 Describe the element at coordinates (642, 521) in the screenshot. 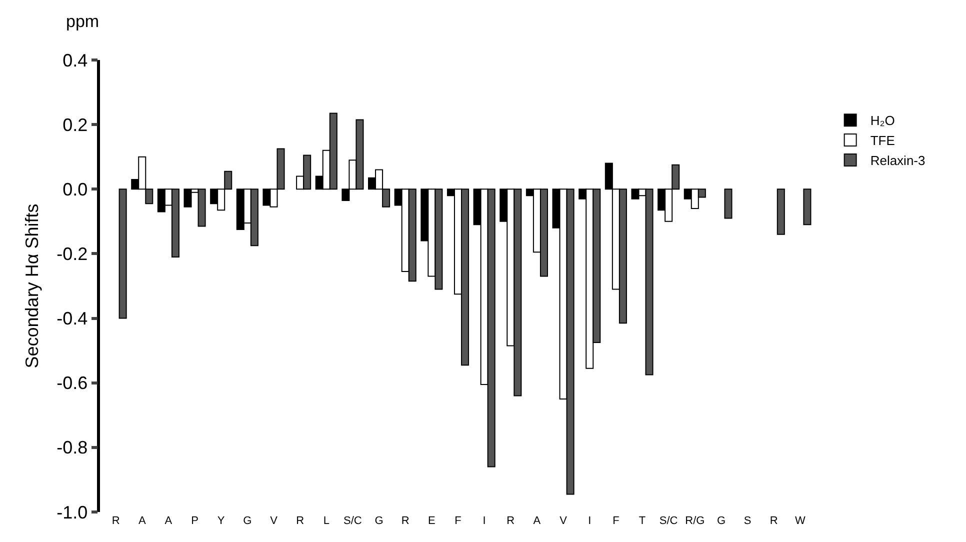

I see `x-tick-label: T` at that location.